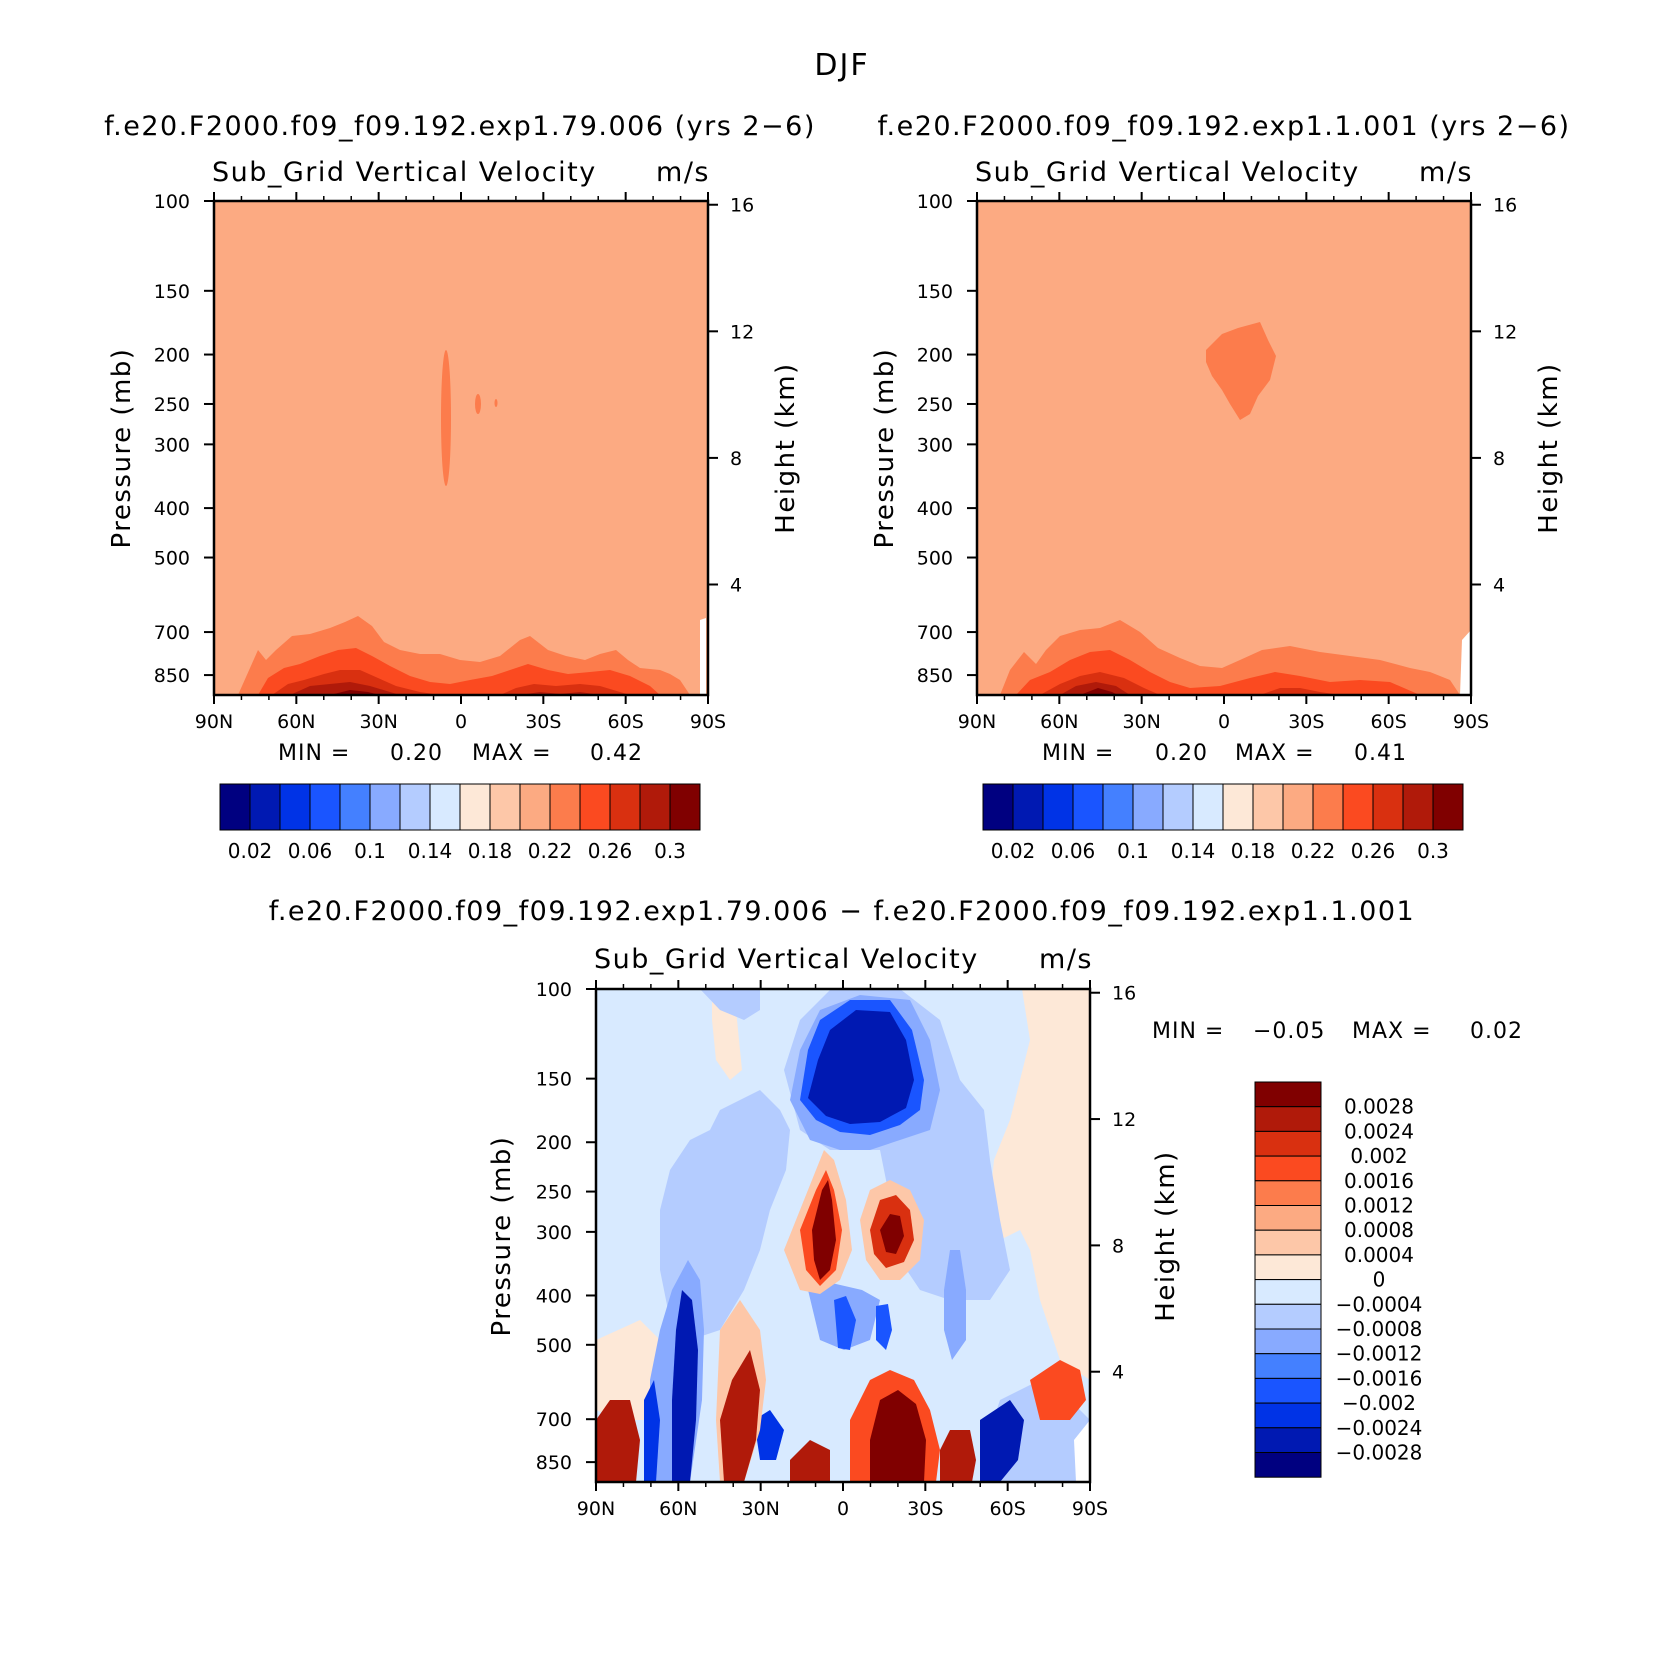 This screenshot has width=1674, height=1672. What do you see at coordinates (843, 1235) in the screenshot?
I see `contour-field` at bounding box center [843, 1235].